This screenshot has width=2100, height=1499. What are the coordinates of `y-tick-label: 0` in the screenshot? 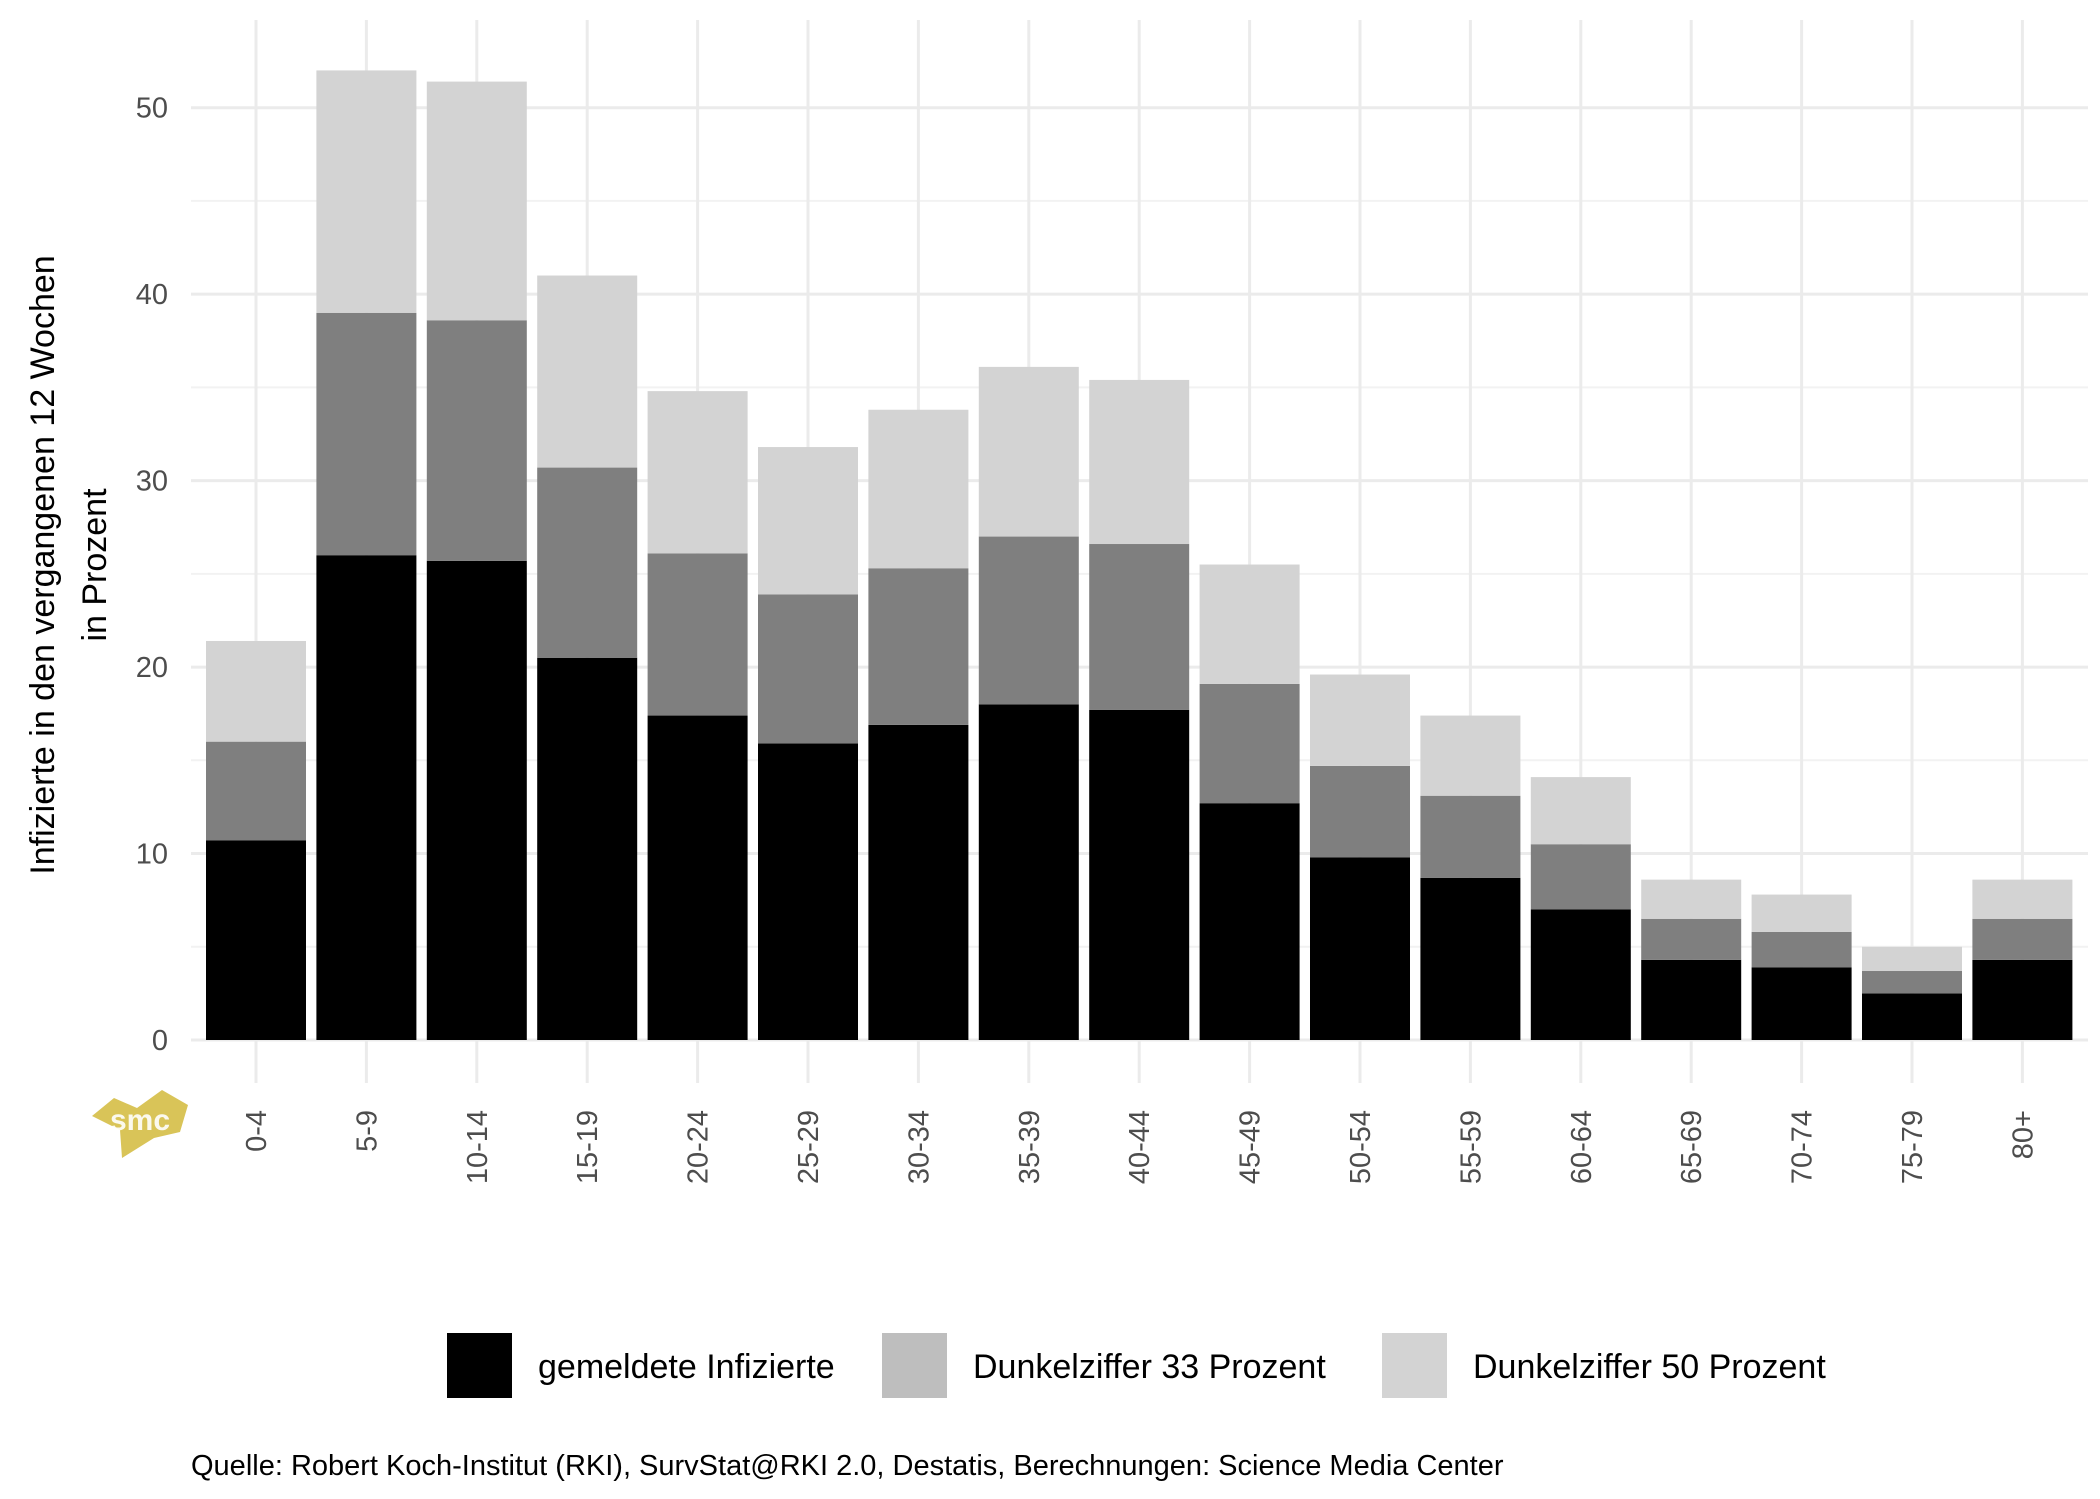 It's located at (160, 1041).